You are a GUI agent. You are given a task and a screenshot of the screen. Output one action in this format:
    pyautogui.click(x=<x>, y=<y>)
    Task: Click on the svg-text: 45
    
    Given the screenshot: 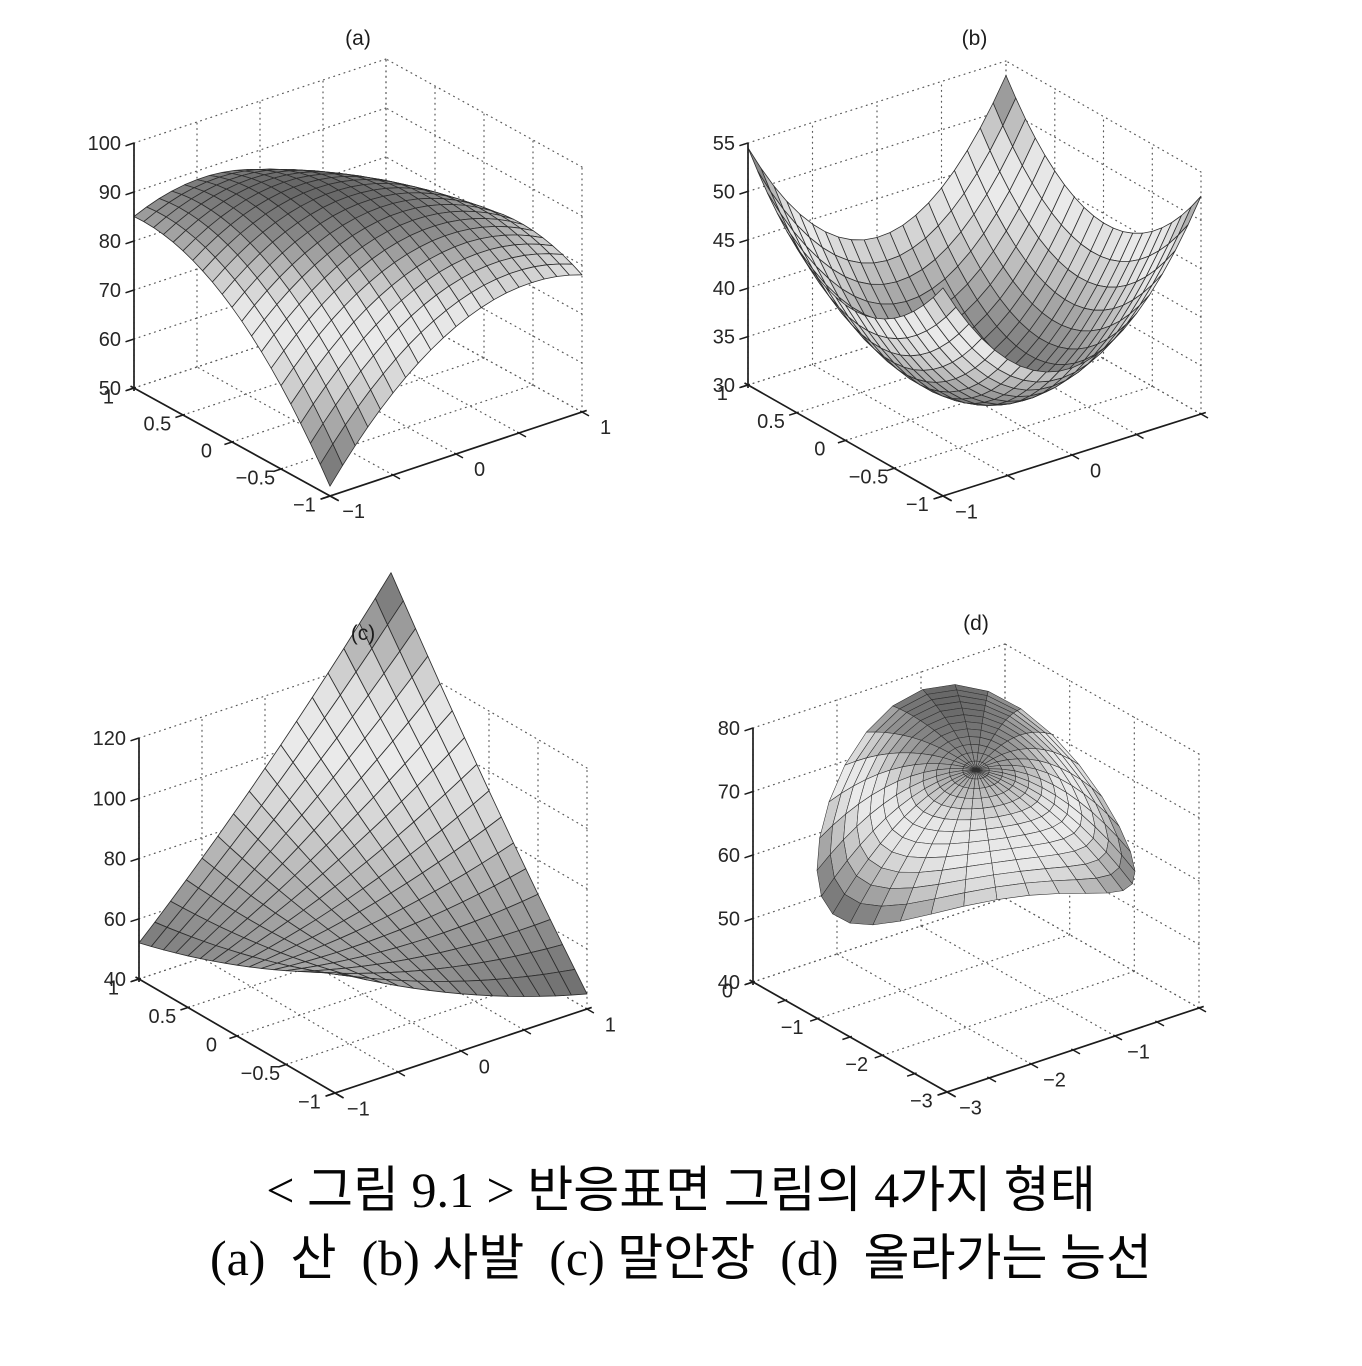 What is the action you would take?
    pyautogui.click(x=724, y=241)
    